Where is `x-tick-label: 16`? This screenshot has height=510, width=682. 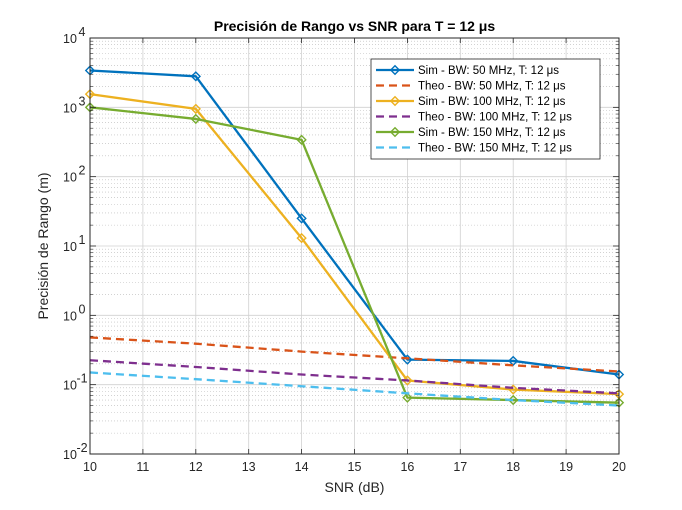
x-tick-label: 16 is located at coordinates (407, 467).